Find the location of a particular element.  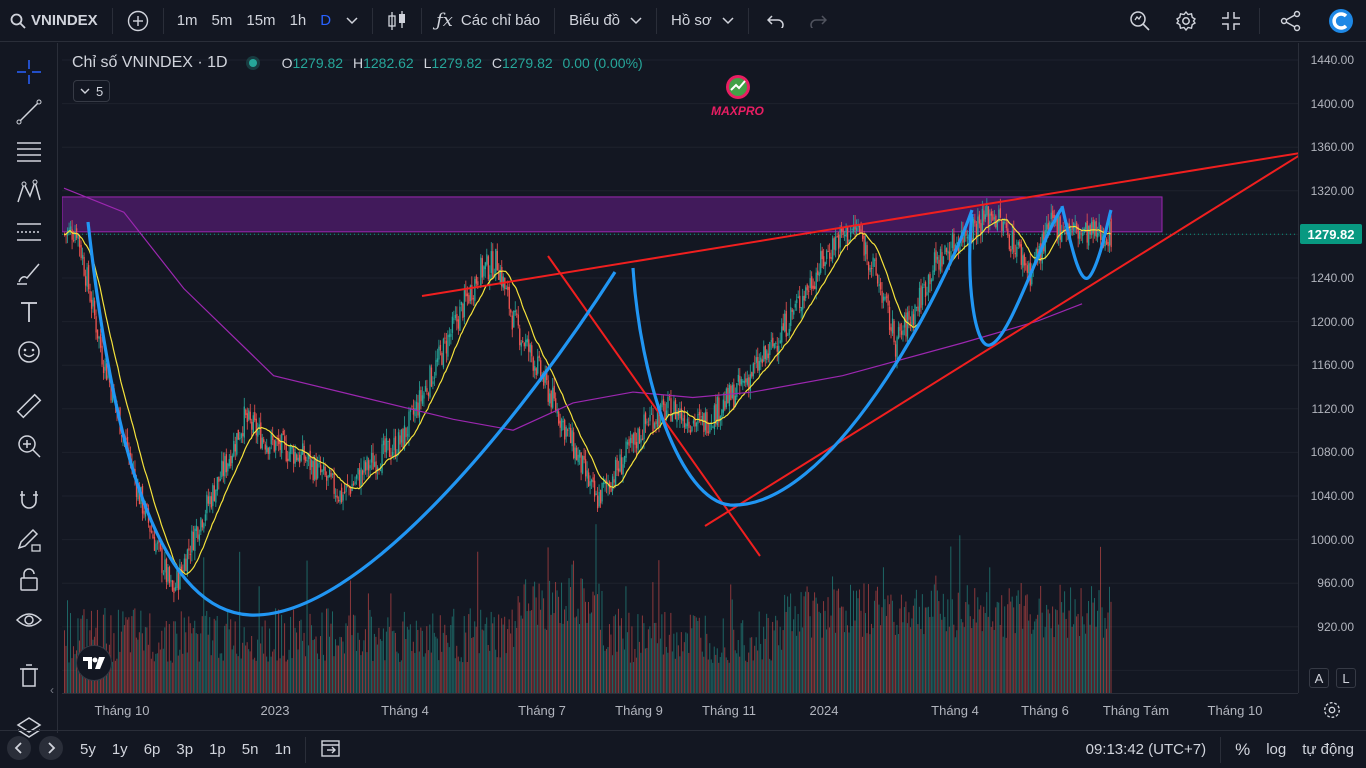

auto-scale-button: A is located at coordinates (1319, 678).